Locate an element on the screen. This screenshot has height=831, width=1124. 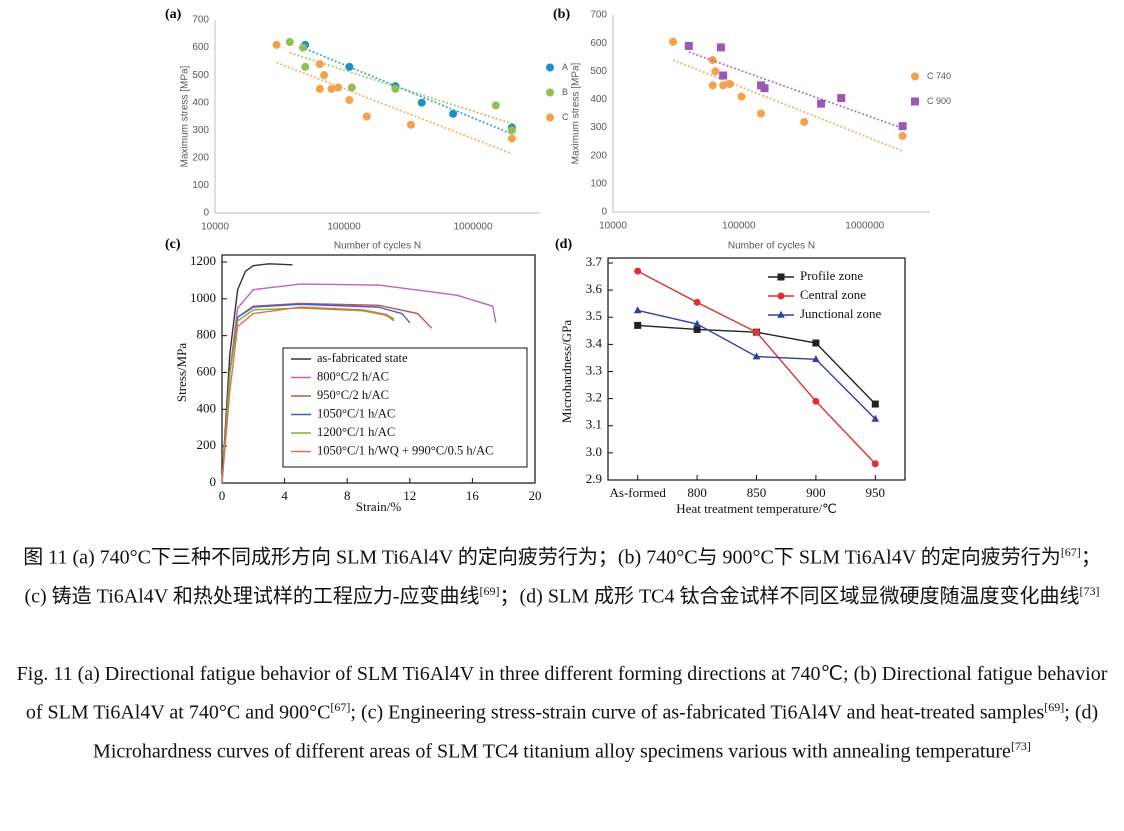
y-tick-label: 3.6 is located at coordinates (594, 288).